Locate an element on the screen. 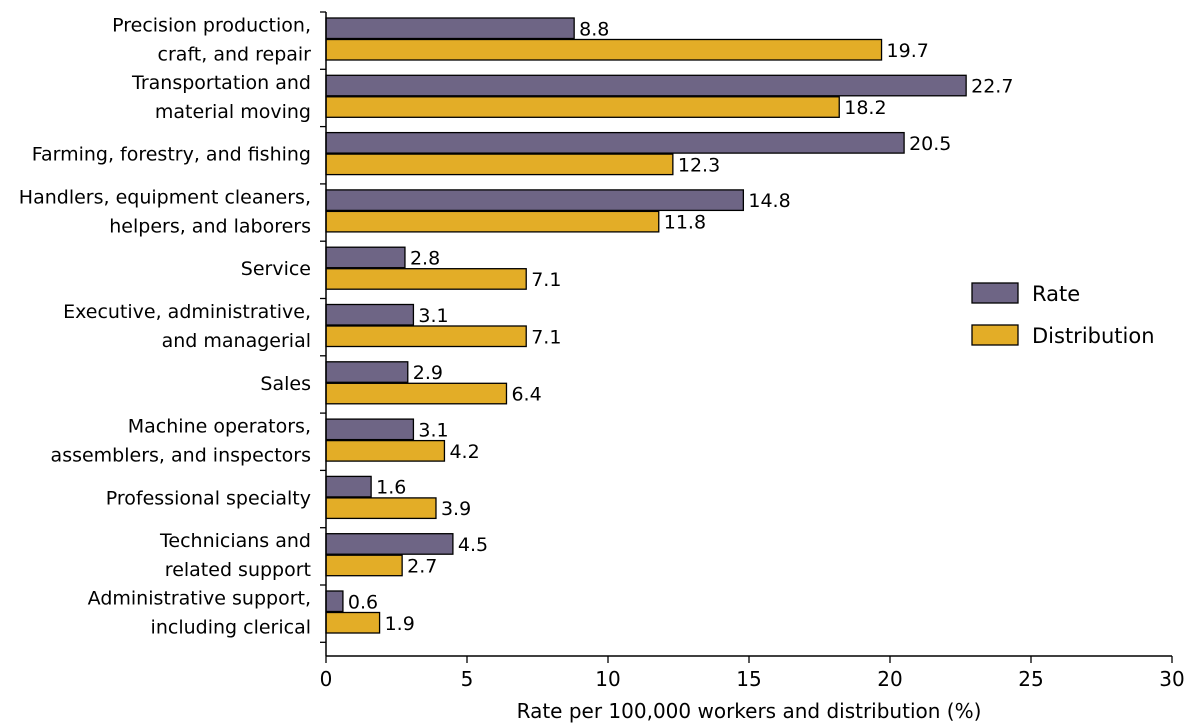 This screenshot has width=1196, height=724. value-label-rate-administrative-support-including-clerical: 0.6 is located at coordinates (363, 602).